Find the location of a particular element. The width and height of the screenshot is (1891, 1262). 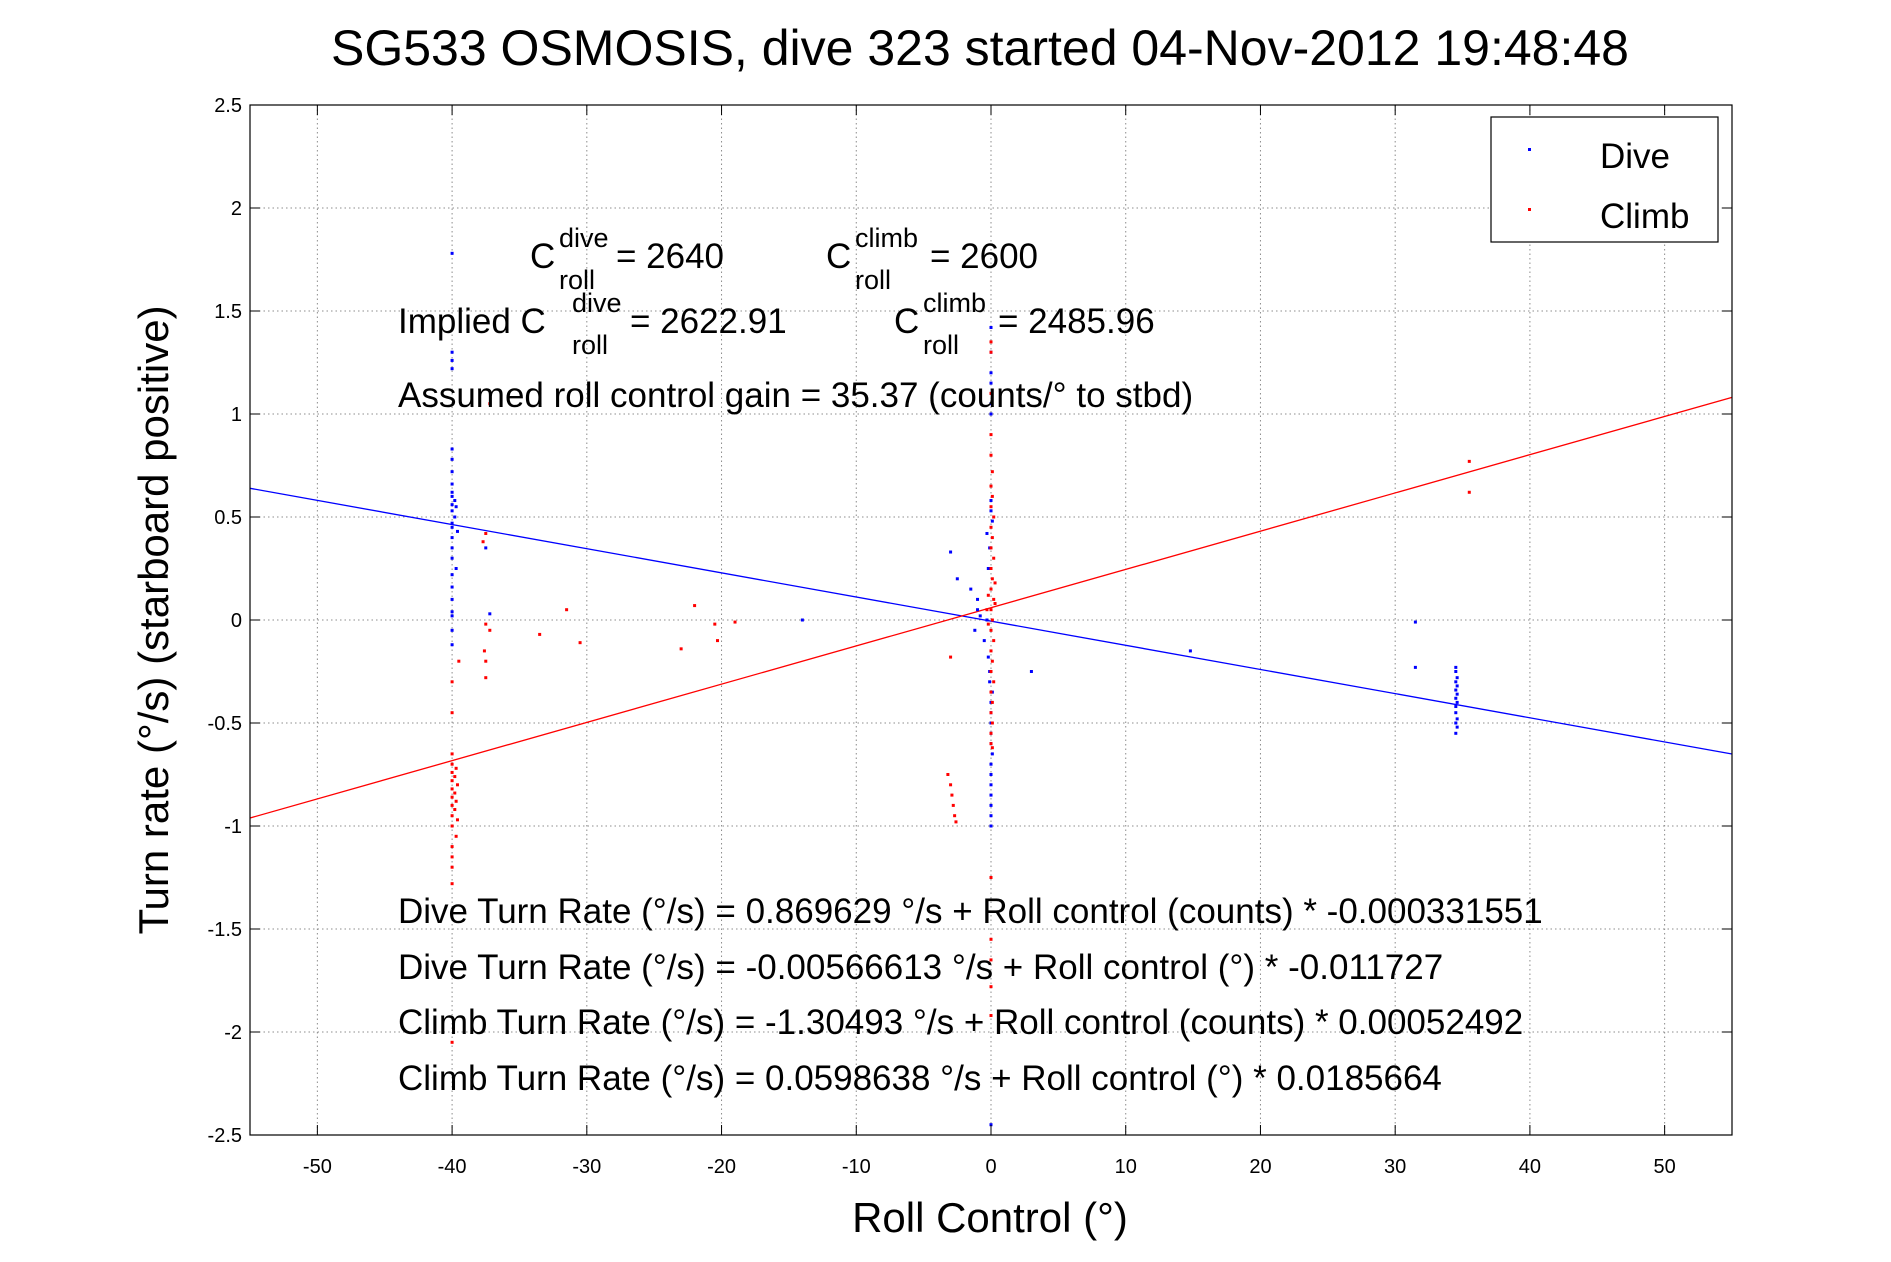

x-tick-label: -50 is located at coordinates (317, 1167).